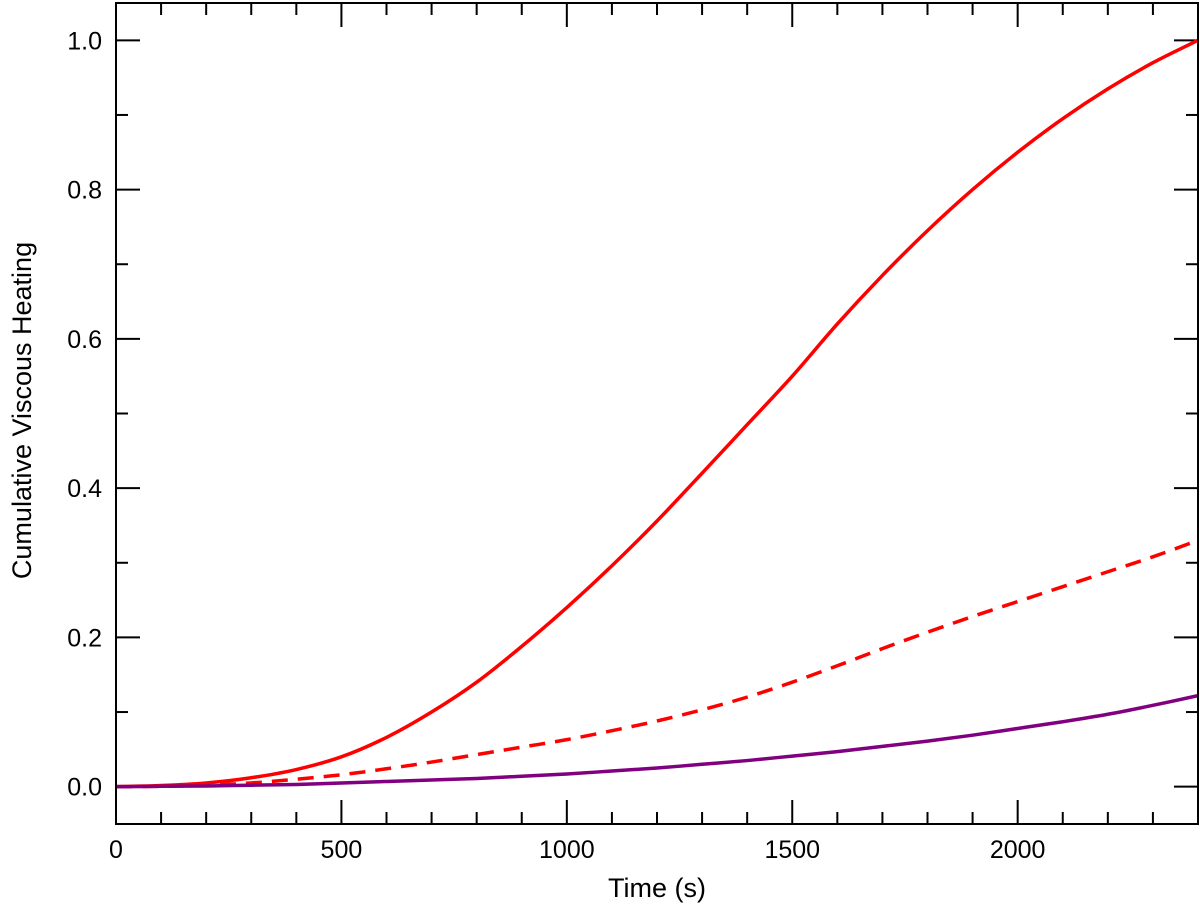 Image resolution: width=1200 pixels, height=904 pixels. Describe the element at coordinates (84, 489) in the screenshot. I see `y-tick-label: 0.4` at that location.